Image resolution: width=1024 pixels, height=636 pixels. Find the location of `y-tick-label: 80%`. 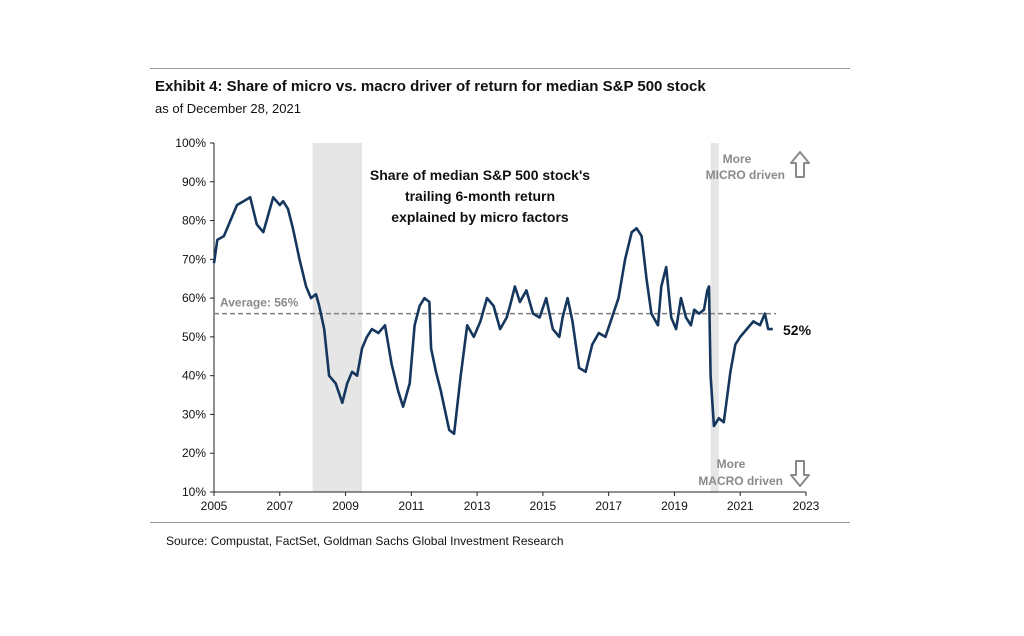

y-tick-label: 80% is located at coordinates (194, 221).